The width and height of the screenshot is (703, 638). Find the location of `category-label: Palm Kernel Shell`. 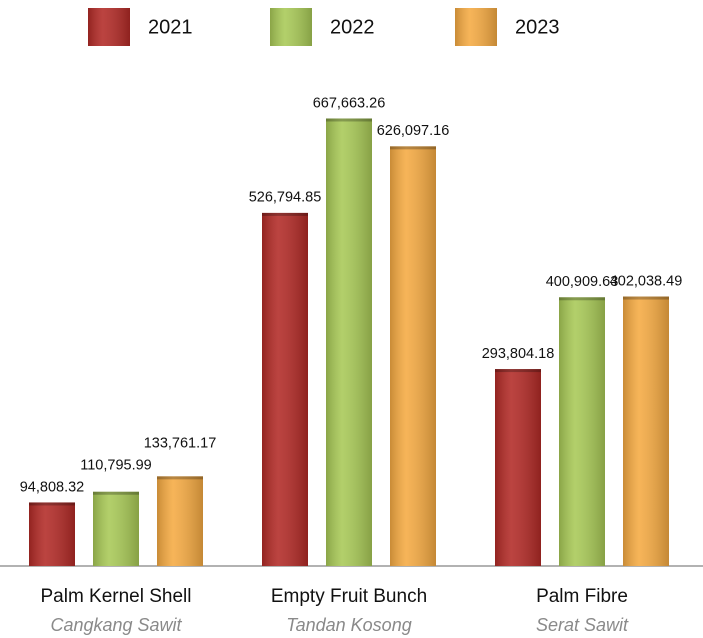

category-label: Palm Kernel Shell is located at coordinates (115, 596).